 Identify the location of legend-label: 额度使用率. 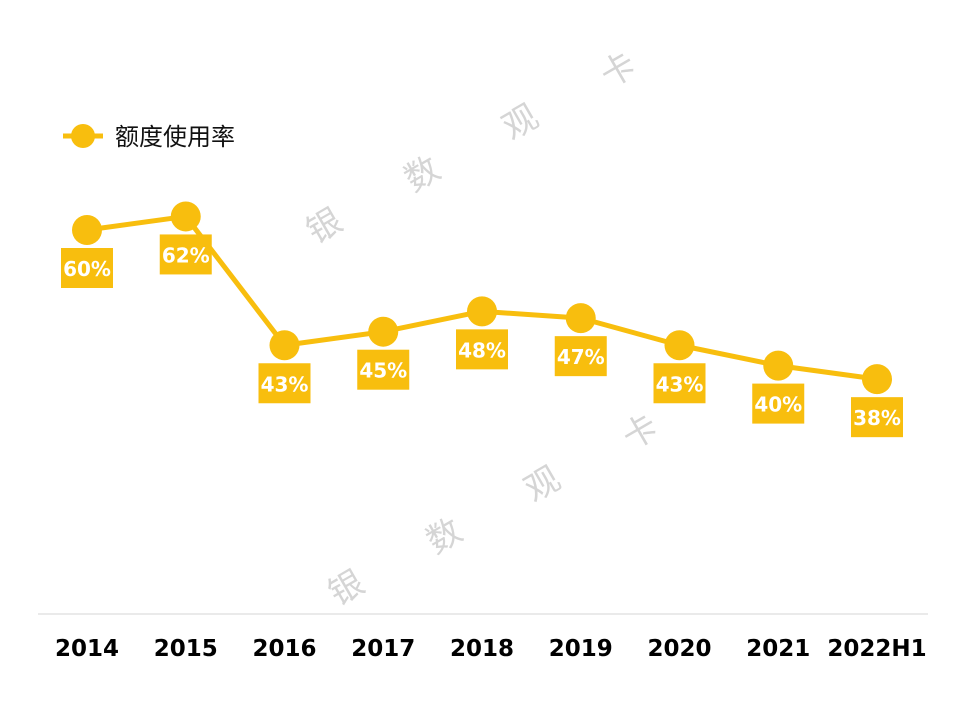
(175, 137).